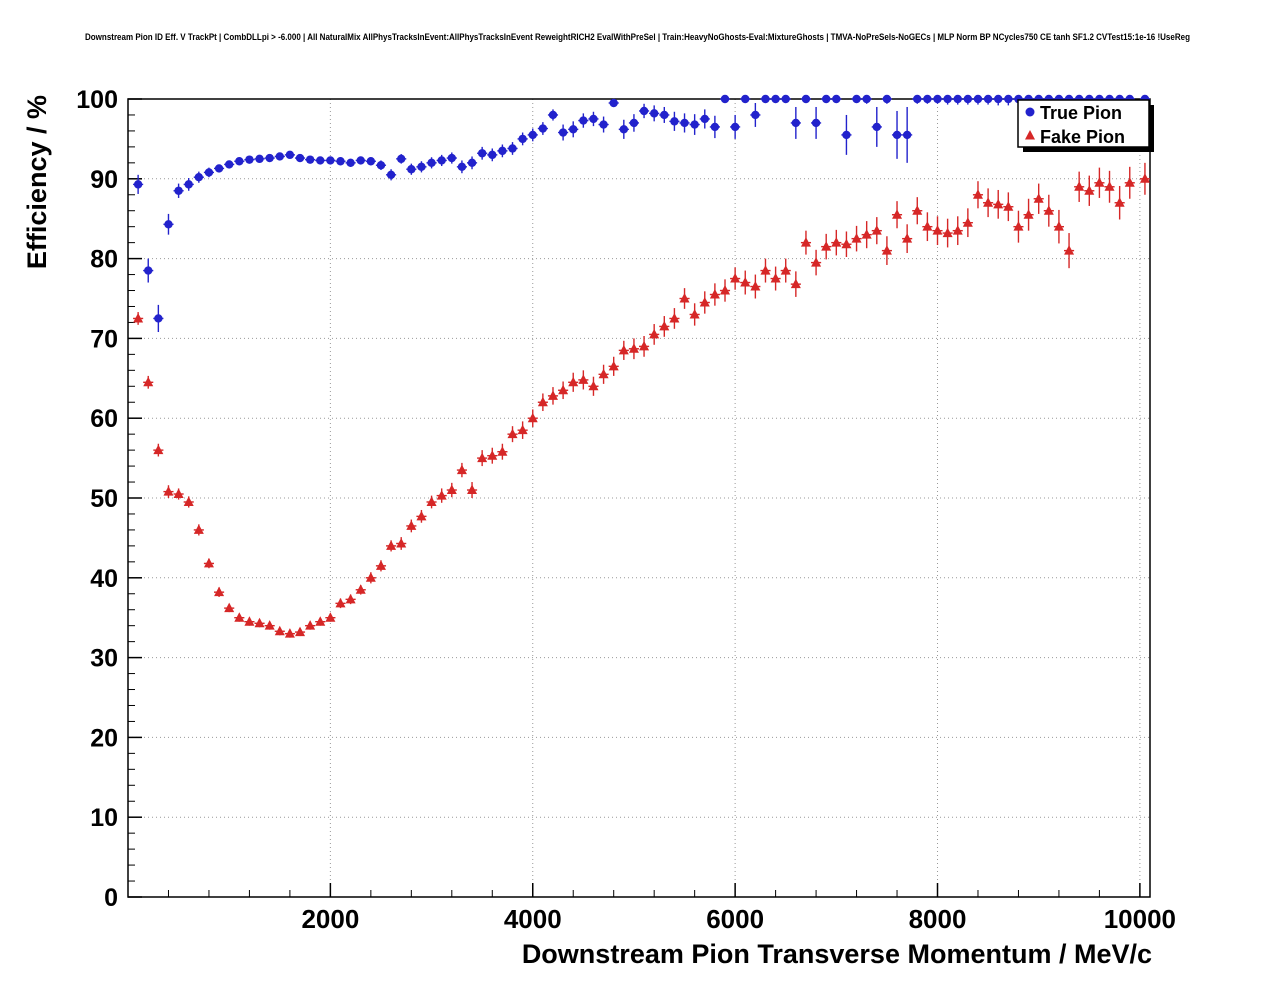 The width and height of the screenshot is (1276, 996). What do you see at coordinates (104, 579) in the screenshot?
I see `y-tick-label: 40` at bounding box center [104, 579].